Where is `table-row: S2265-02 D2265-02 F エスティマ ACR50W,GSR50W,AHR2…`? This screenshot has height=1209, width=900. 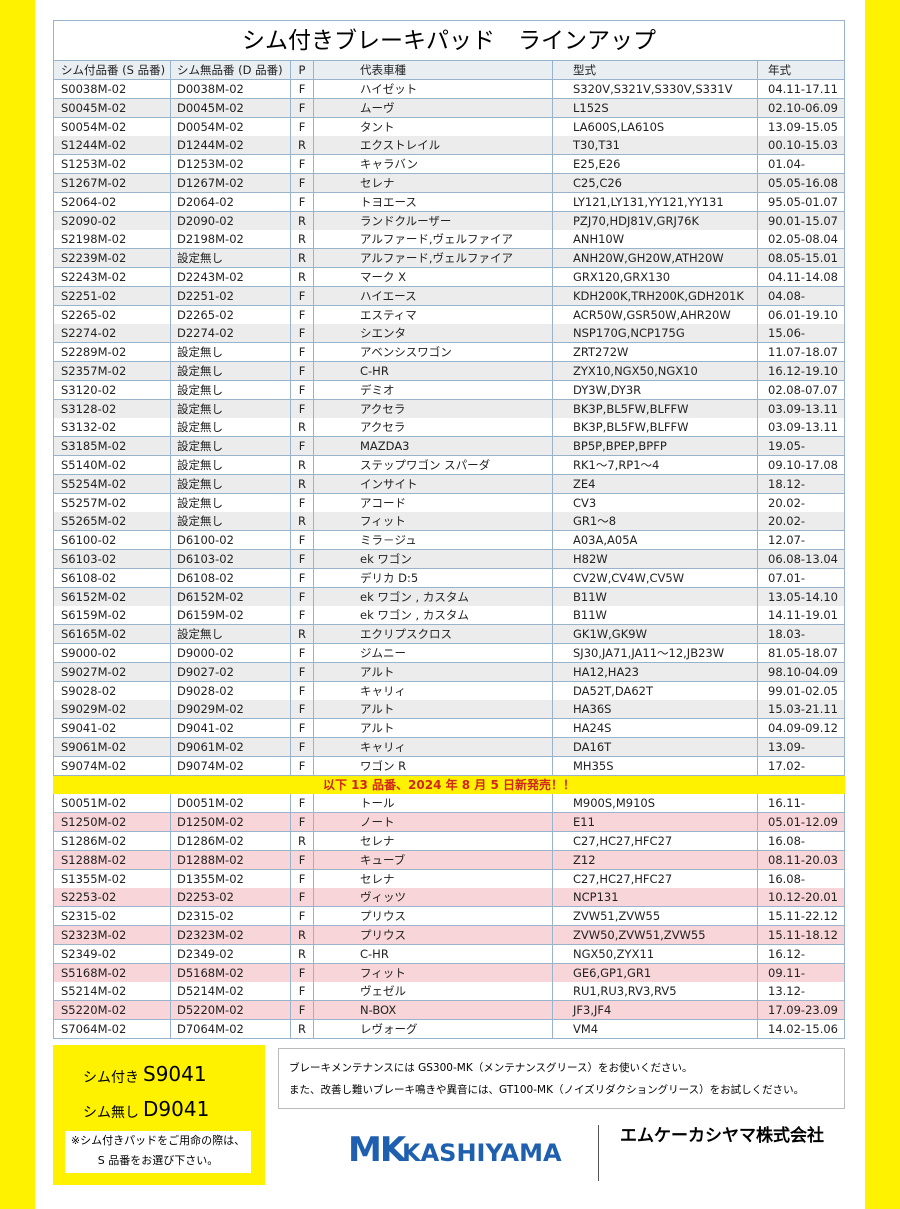 table-row: S2265-02 D2265-02 F エスティマ ACR50W,GSR50W,AHR2… is located at coordinates (449, 315).